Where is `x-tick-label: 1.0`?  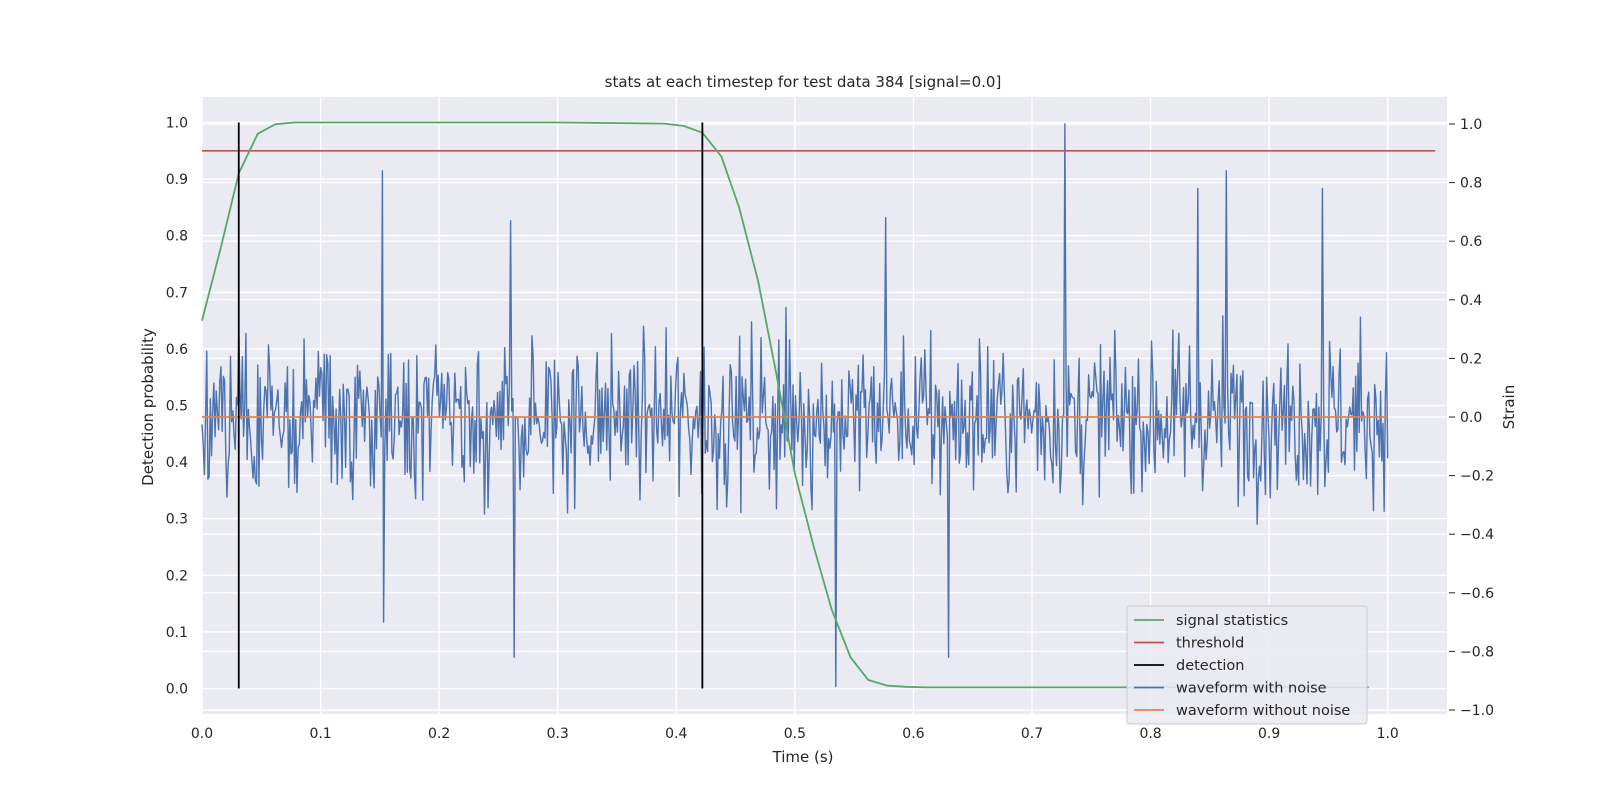 x-tick-label: 1.0 is located at coordinates (1388, 734).